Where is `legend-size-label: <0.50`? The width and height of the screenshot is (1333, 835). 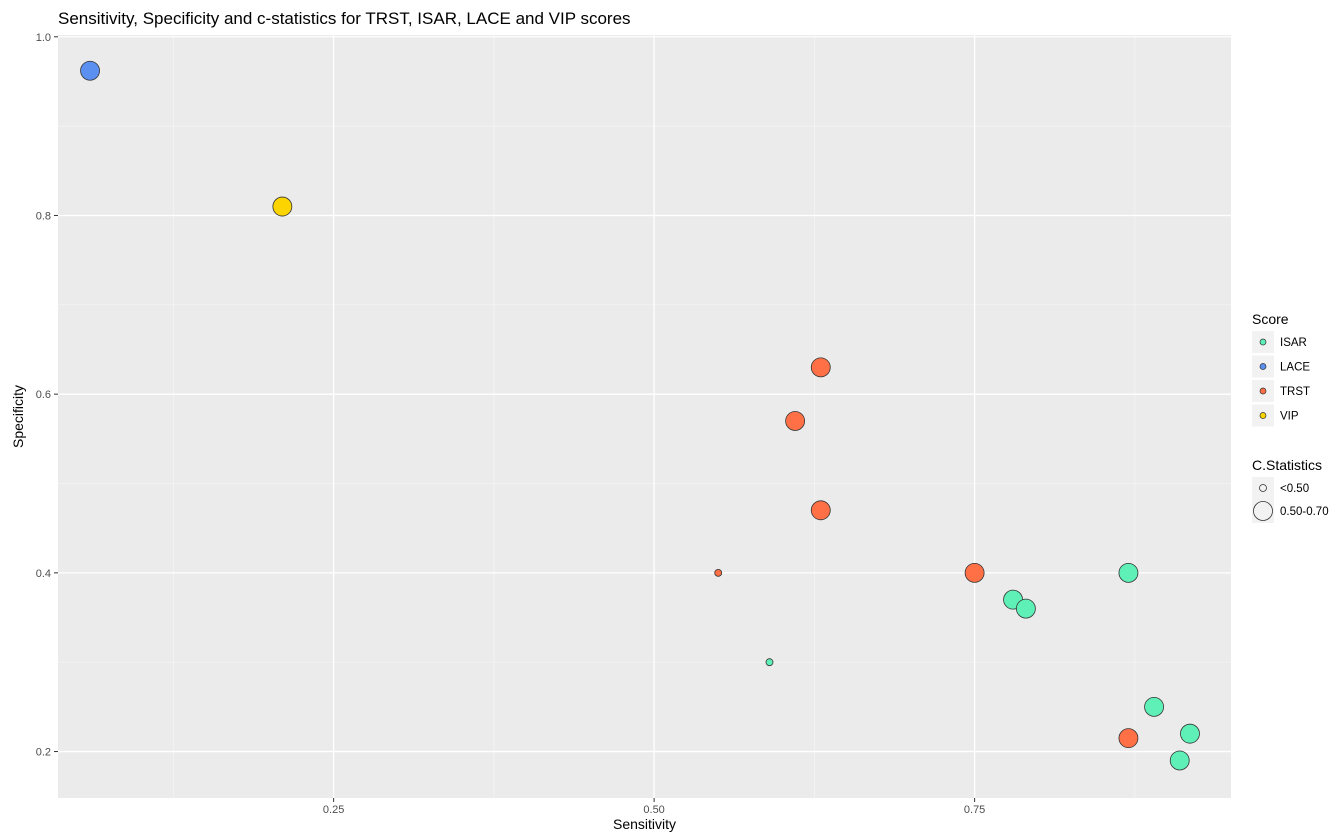 legend-size-label: <0.50 is located at coordinates (1294, 489).